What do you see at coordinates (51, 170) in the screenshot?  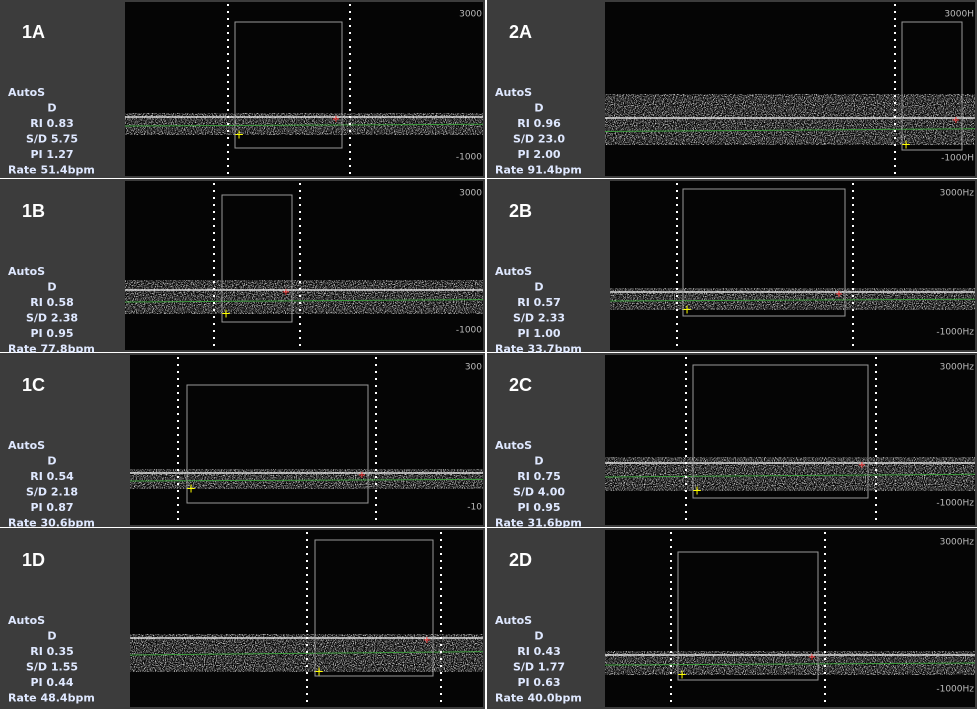 I see `readout: Rate 51.4bpm` at bounding box center [51, 170].